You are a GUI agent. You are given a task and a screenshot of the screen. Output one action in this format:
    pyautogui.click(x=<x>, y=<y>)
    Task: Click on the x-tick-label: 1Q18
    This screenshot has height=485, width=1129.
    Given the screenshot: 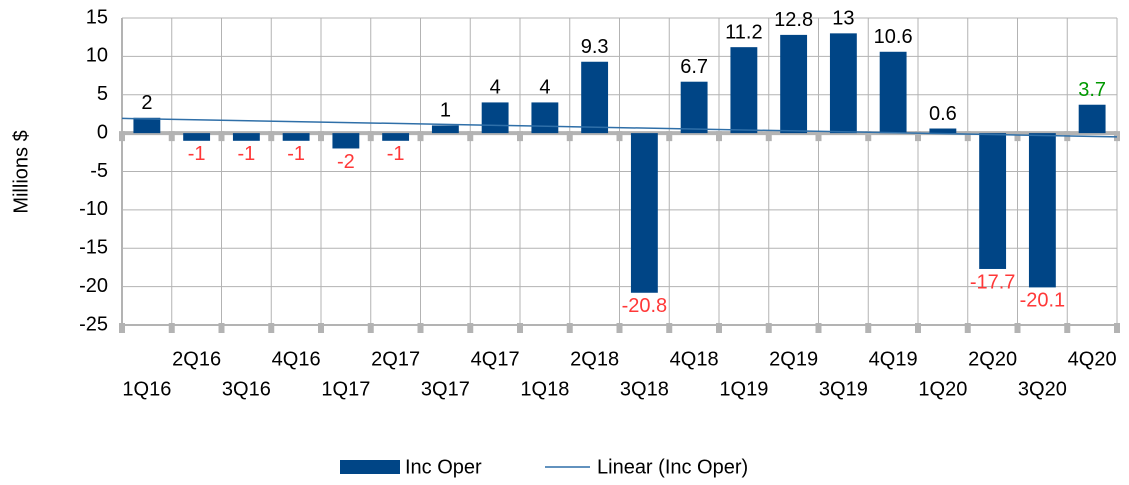 What is the action you would take?
    pyautogui.click(x=544, y=389)
    